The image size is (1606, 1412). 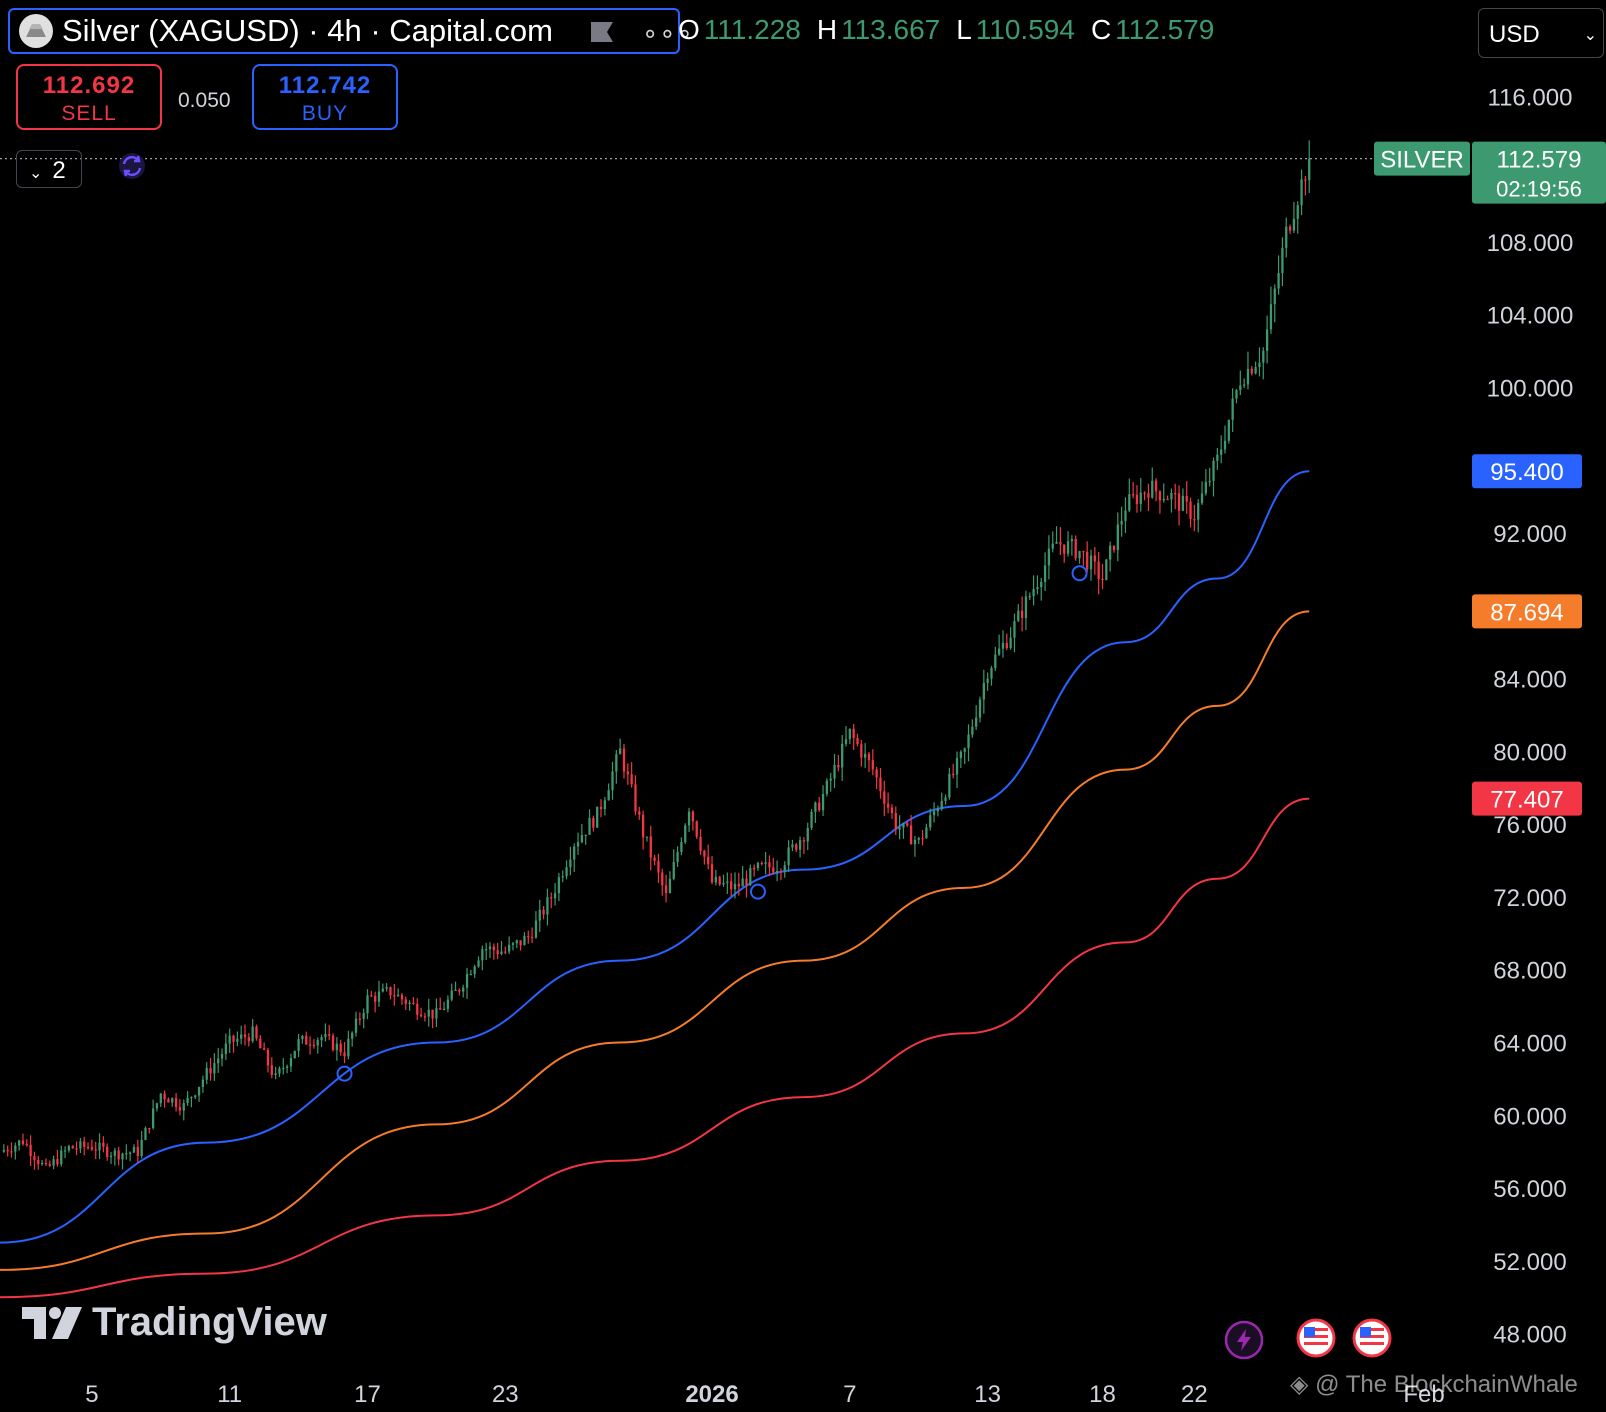 I want to click on sync-icon, so click(x=132, y=166).